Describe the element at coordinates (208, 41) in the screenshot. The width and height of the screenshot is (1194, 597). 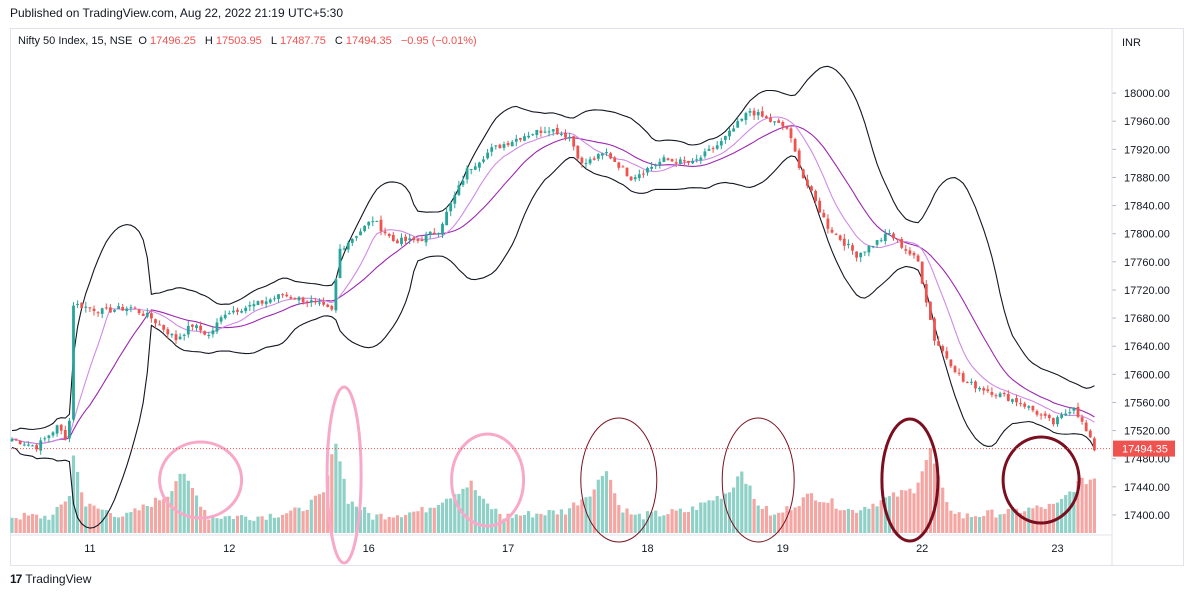
I see `high-label: H` at that location.